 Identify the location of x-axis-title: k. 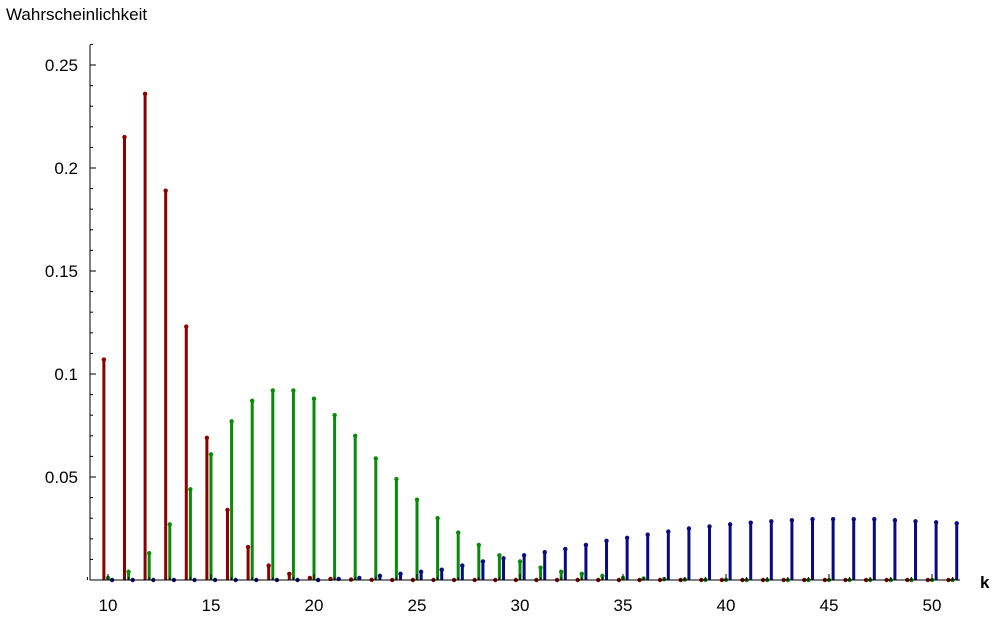
(985, 582).